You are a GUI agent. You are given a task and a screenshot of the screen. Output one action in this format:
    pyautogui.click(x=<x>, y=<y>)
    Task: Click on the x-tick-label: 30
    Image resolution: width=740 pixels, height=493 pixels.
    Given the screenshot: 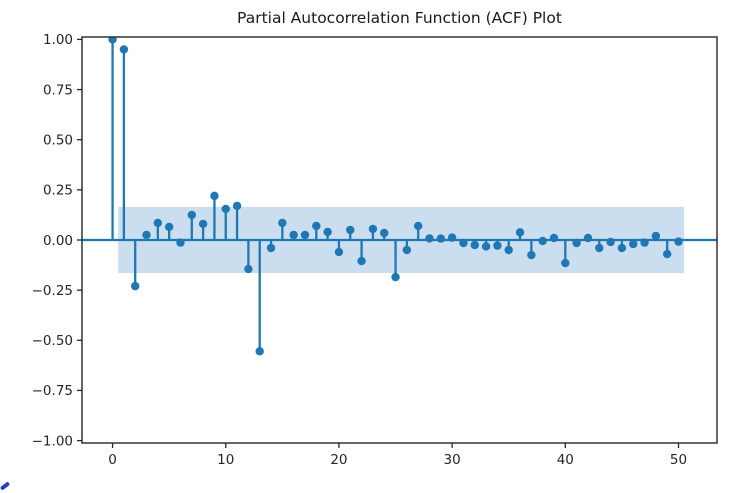 What is the action you would take?
    pyautogui.click(x=452, y=460)
    